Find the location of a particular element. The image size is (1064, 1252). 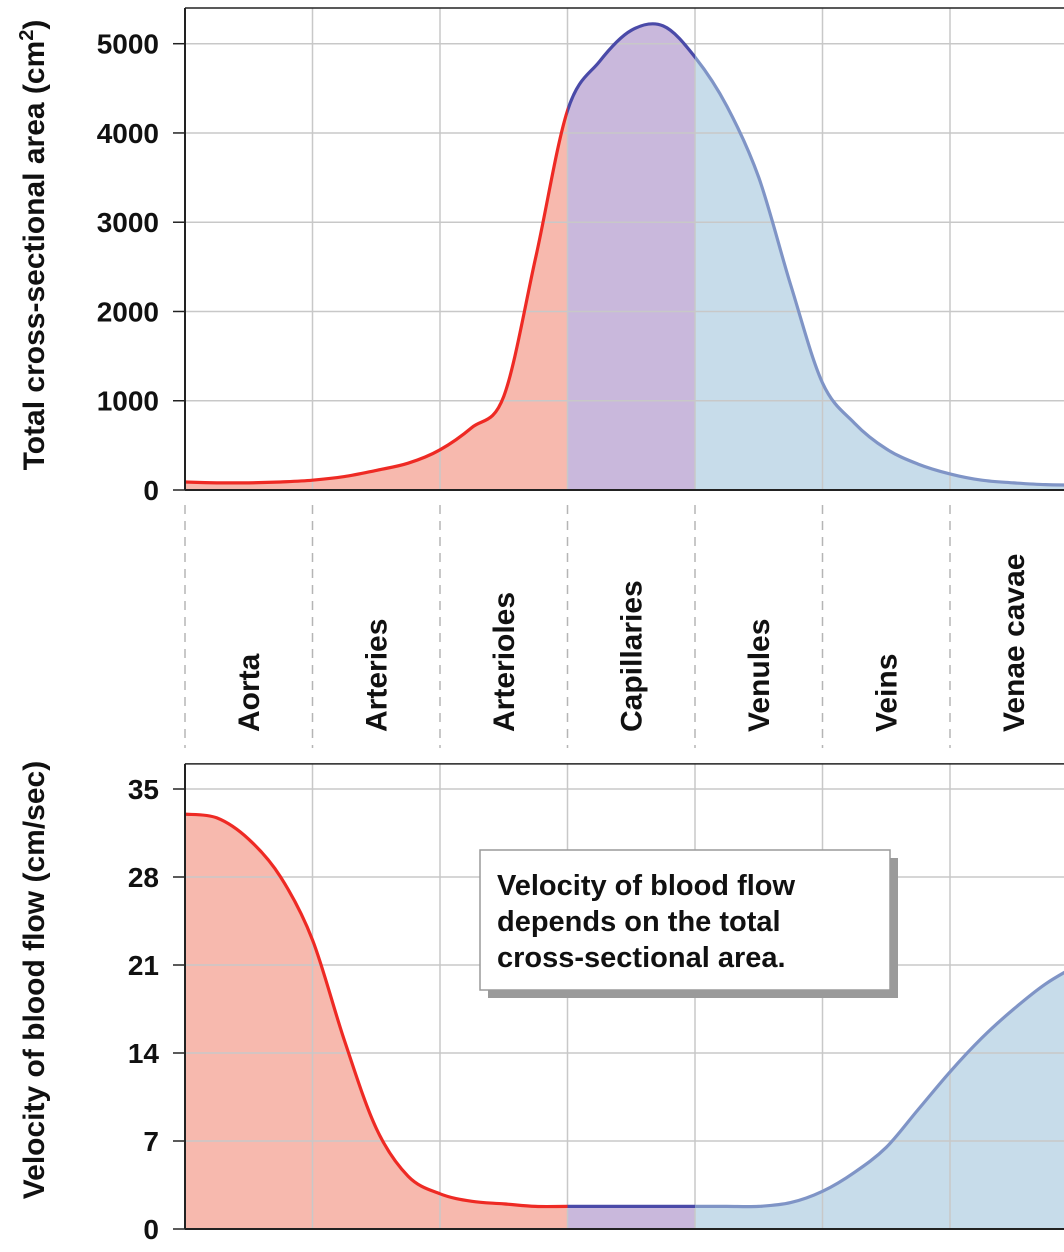

area-fill-capillary is located at coordinates (631, 256).